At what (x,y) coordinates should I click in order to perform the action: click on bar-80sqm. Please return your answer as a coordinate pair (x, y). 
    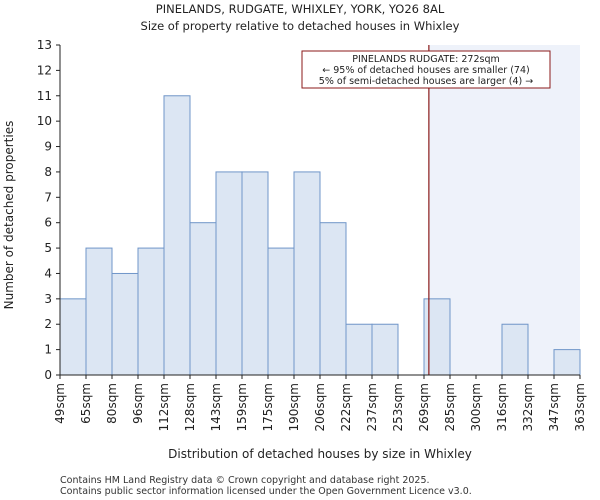
    Looking at the image, I should click on (125, 324).